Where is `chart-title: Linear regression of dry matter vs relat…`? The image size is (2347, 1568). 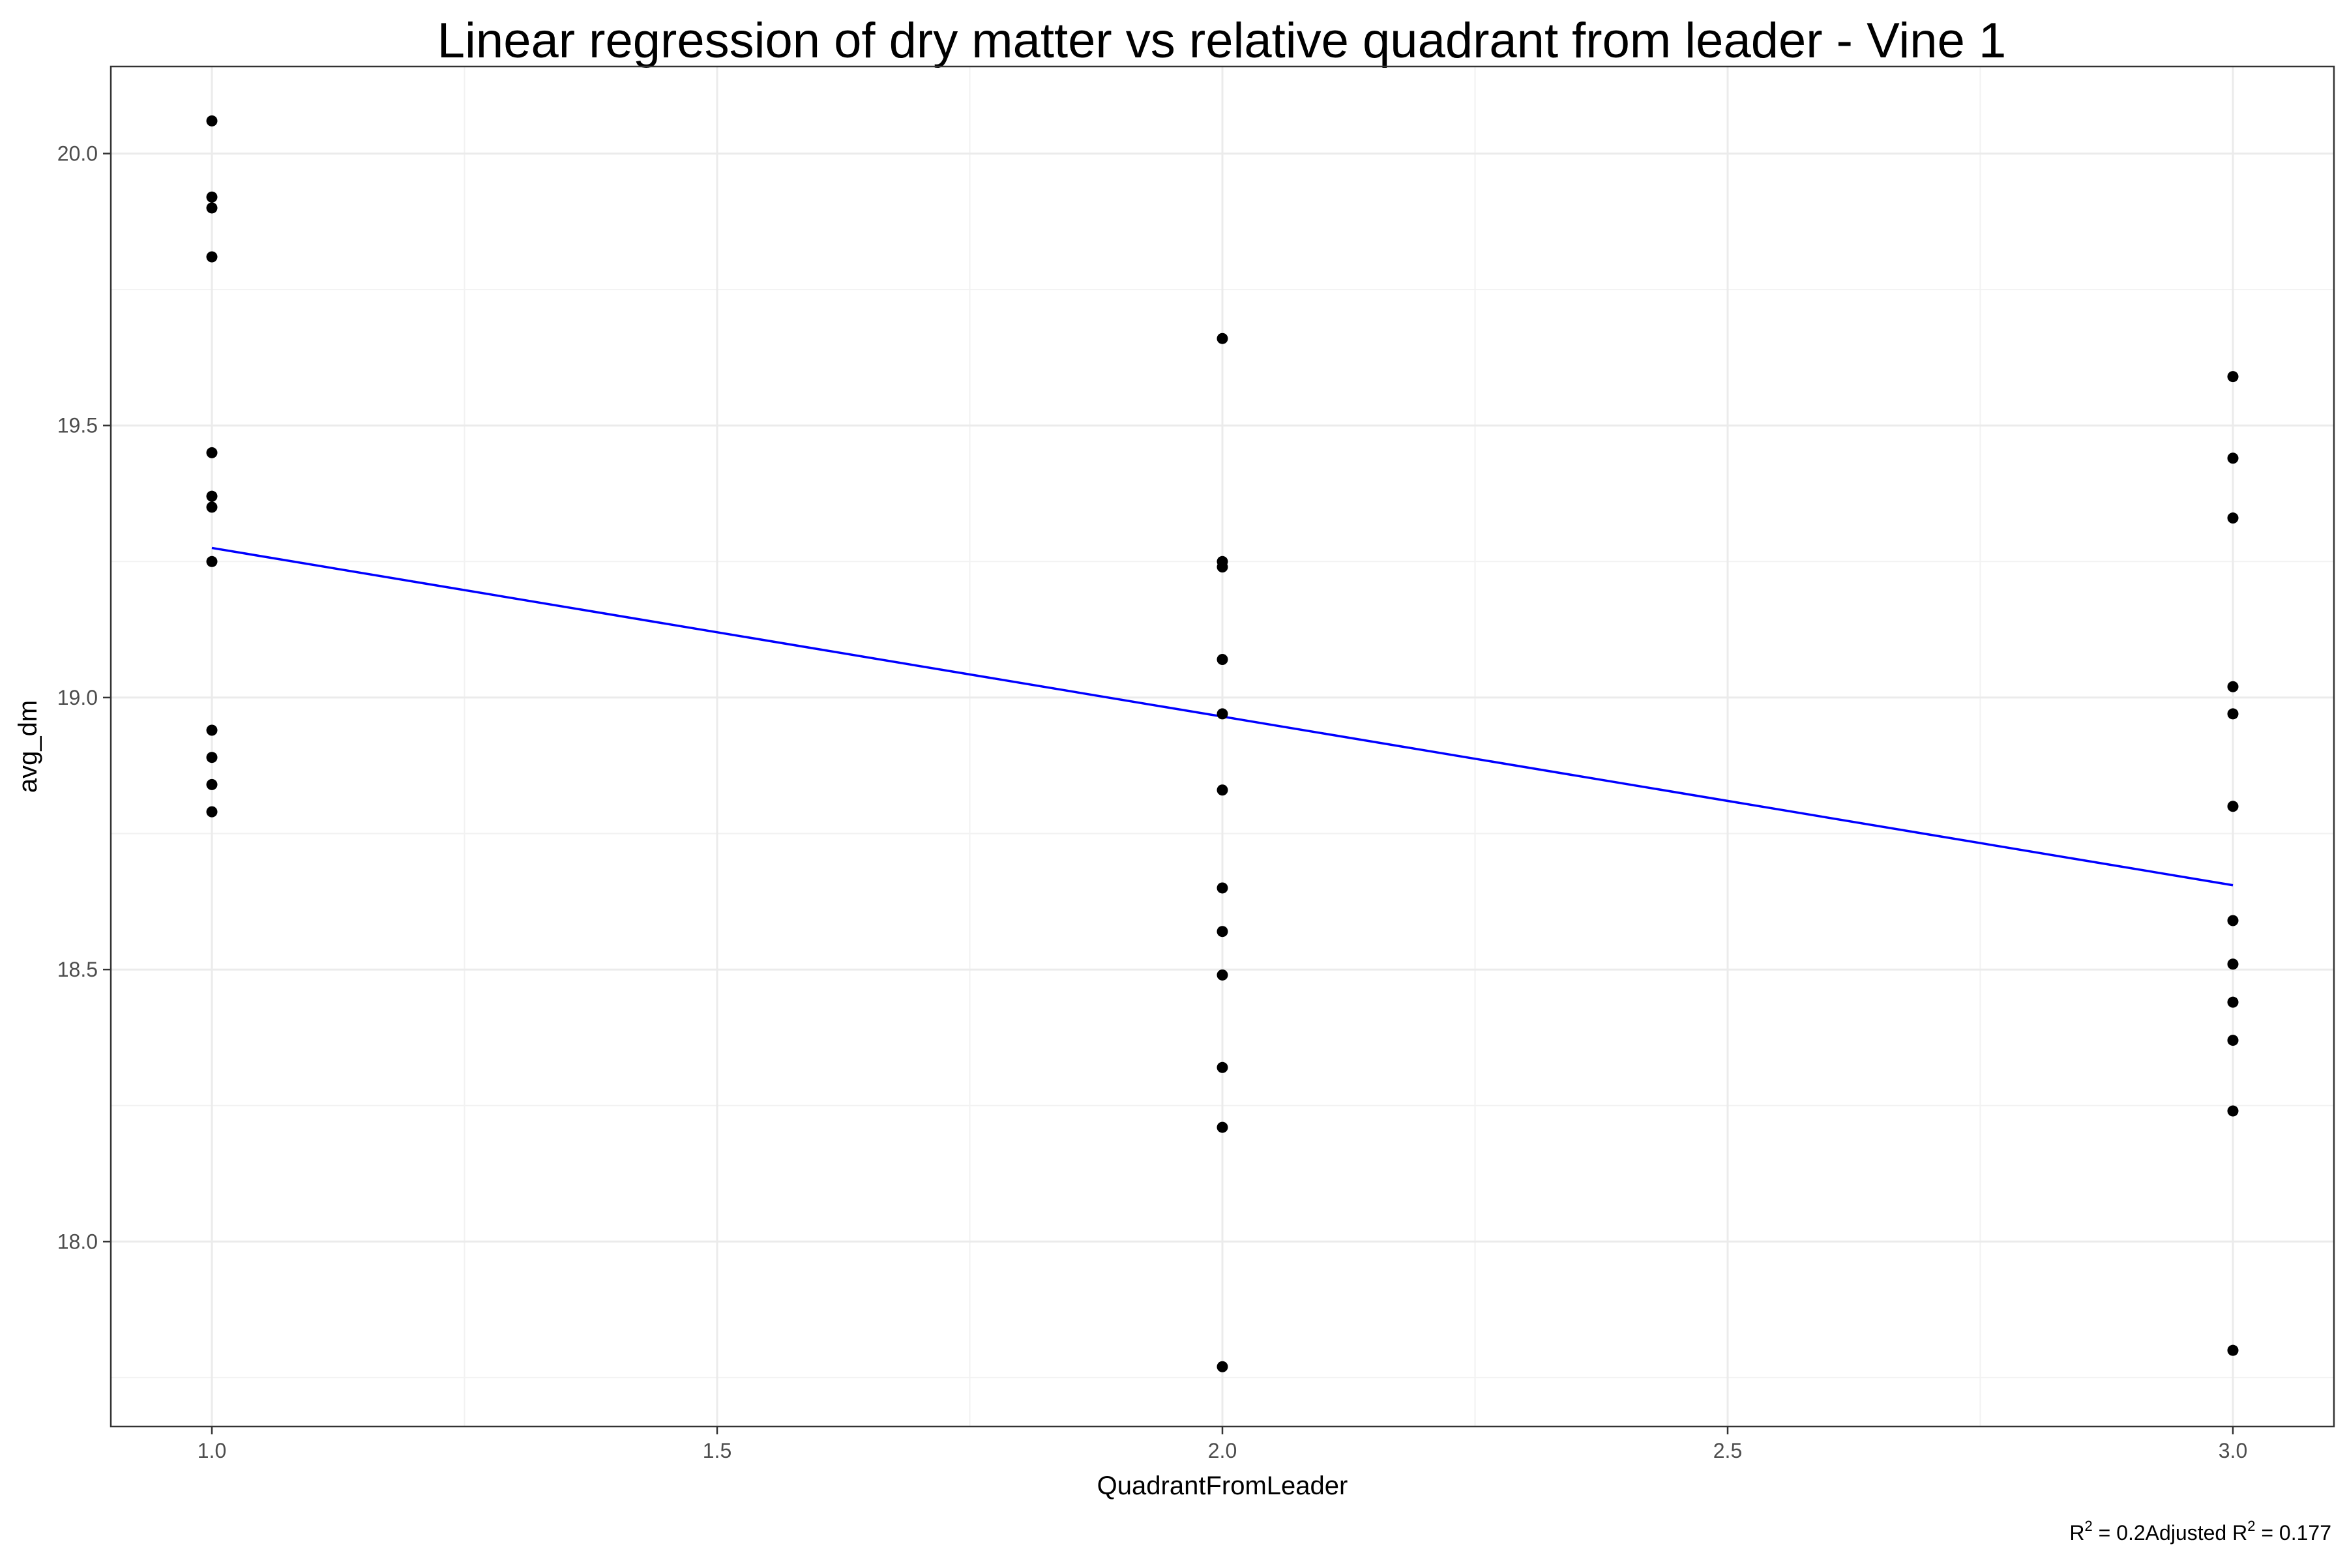 chart-title: Linear regression of dry matter vs relat… is located at coordinates (1221, 41).